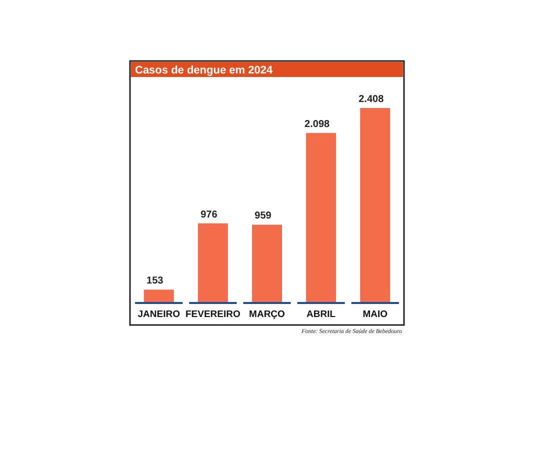 The height and width of the screenshot is (462, 534). I want to click on data-label: 153, so click(155, 281).